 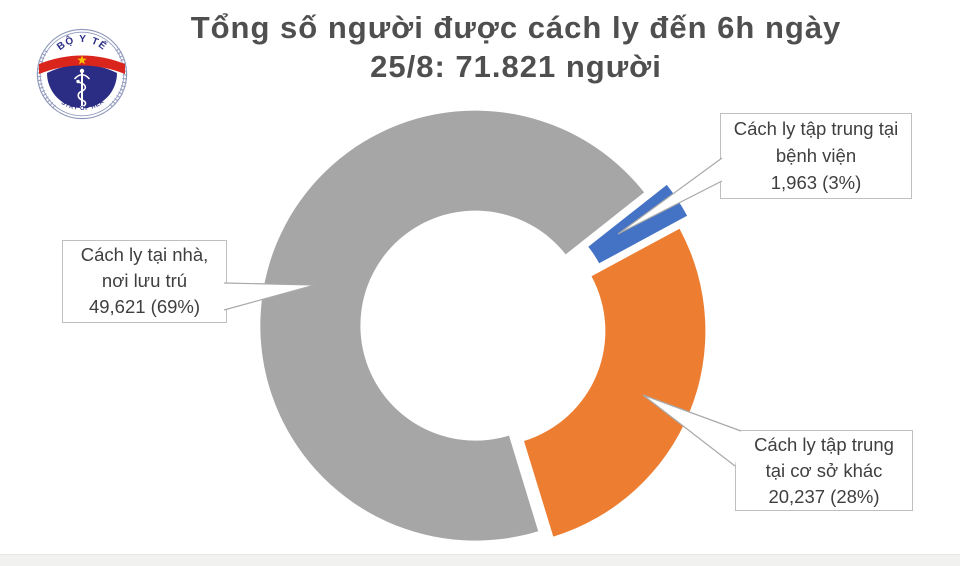 I want to click on callout-line: nơi lưu trú, so click(x=144, y=280).